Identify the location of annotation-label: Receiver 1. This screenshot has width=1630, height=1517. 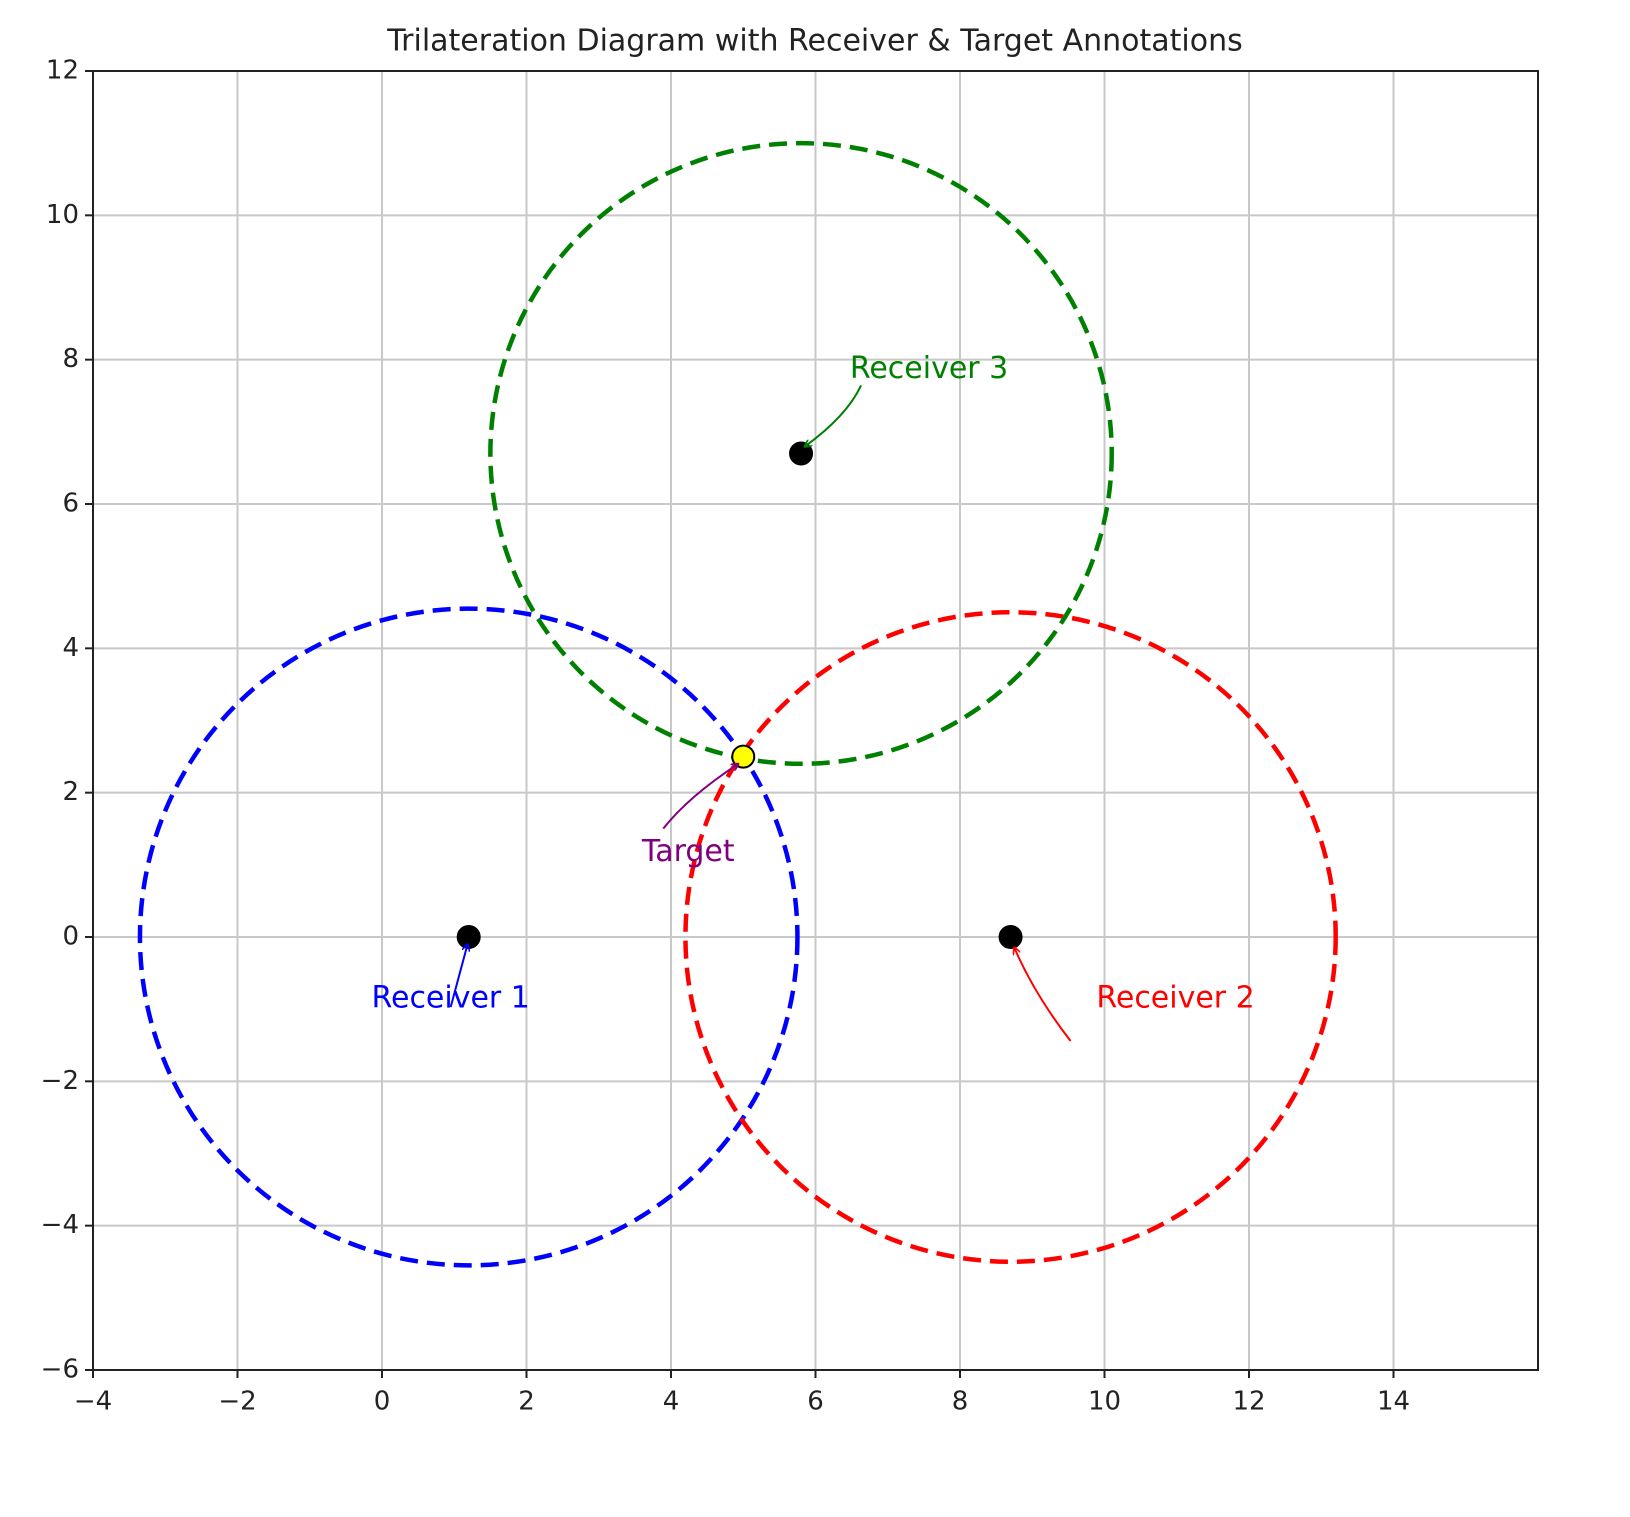
(450, 998).